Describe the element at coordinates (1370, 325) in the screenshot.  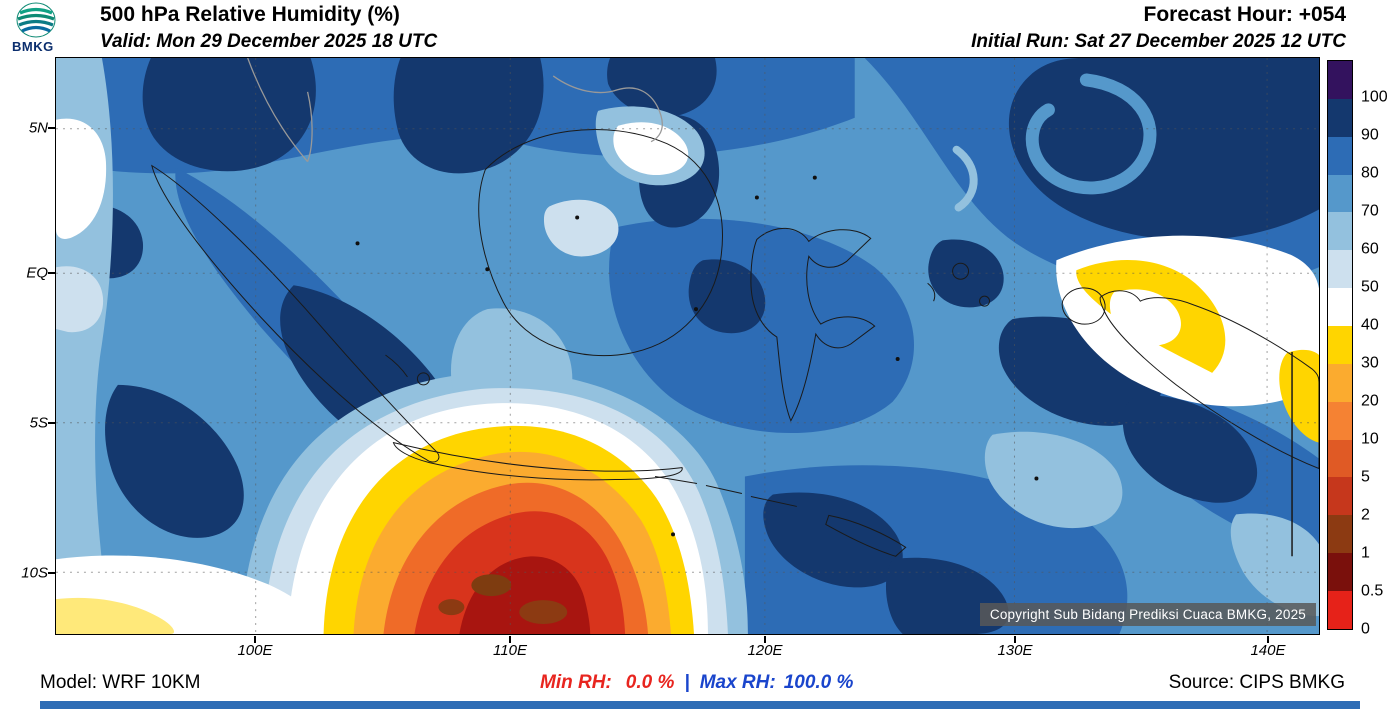
I see `legend-tick-label: 40` at that location.